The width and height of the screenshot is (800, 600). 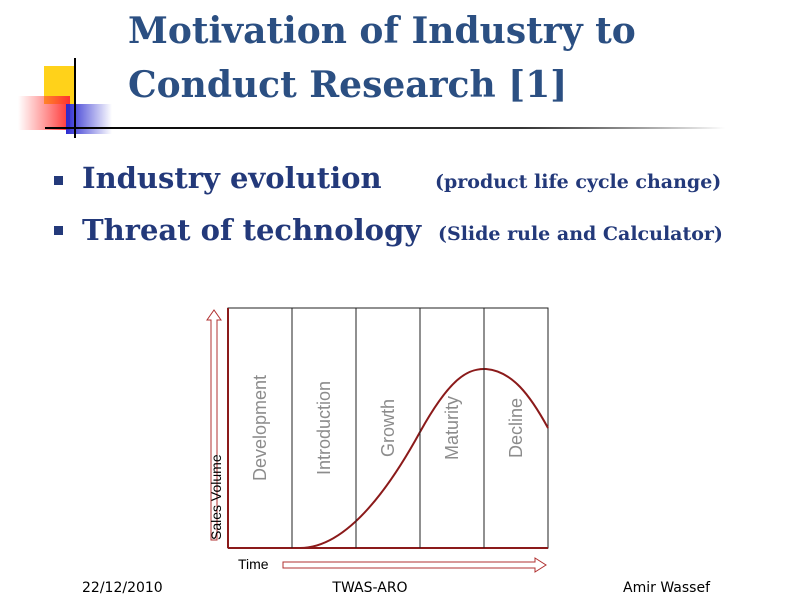 I want to click on stage-label: Decline, so click(x=516, y=428).